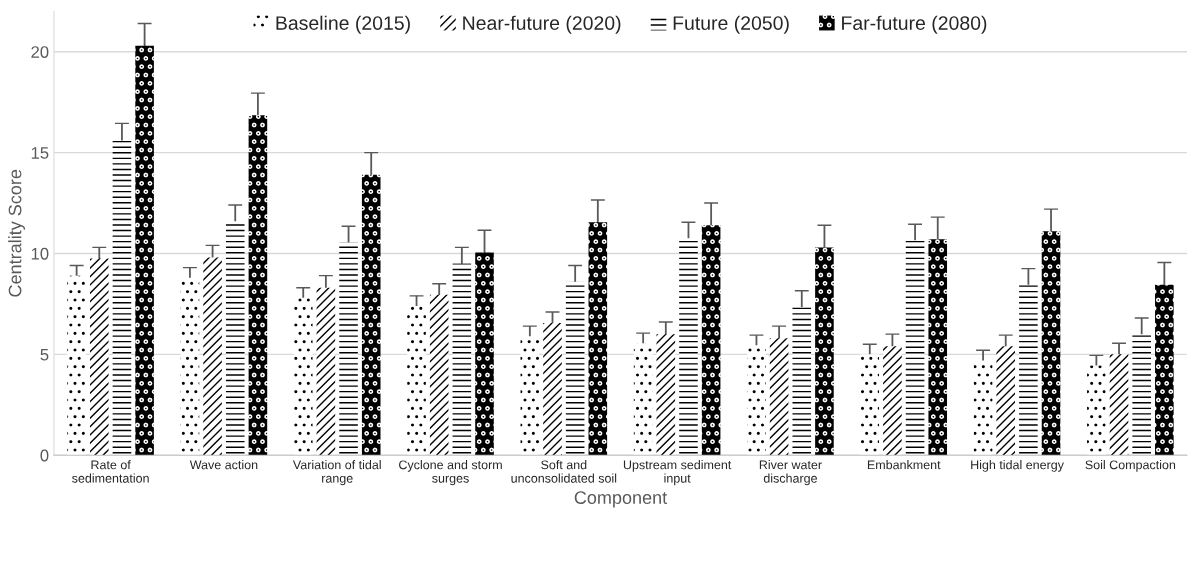 The image size is (1199, 569). What do you see at coordinates (1017, 466) in the screenshot?
I see `x-tick-label: High tidal energy` at bounding box center [1017, 466].